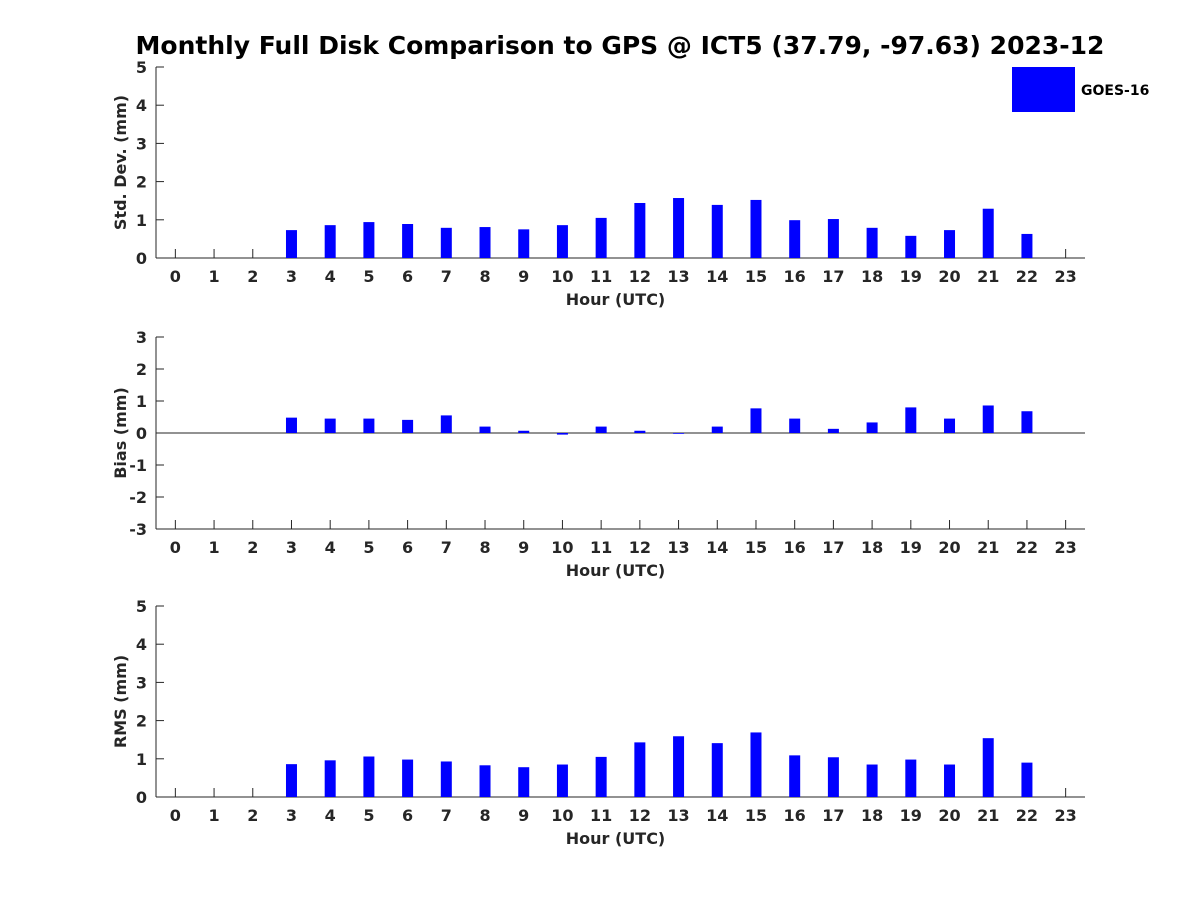 The width and height of the screenshot is (1200, 900). I want to click on rms-x-tick-label: 15, so click(756, 815).